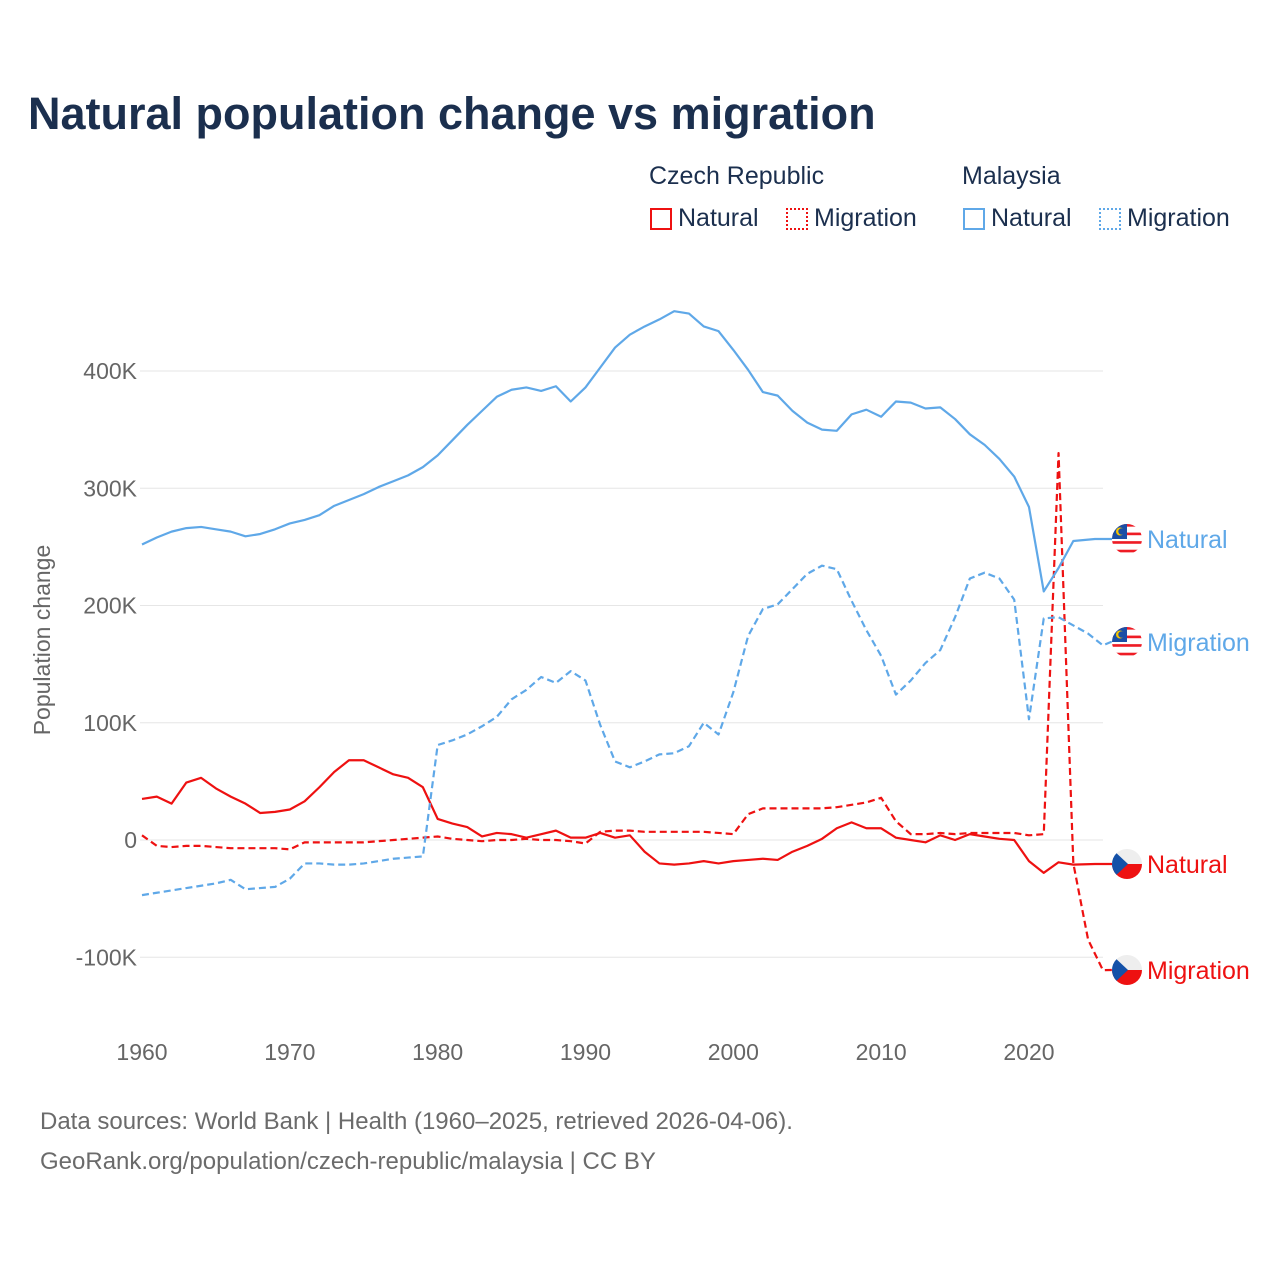  What do you see at coordinates (437, 1052) in the screenshot?
I see `x-tick-label: 1980` at bounding box center [437, 1052].